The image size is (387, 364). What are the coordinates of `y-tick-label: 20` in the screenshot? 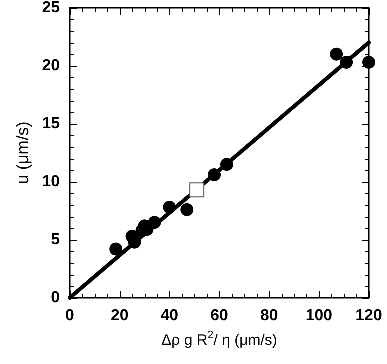 It's located at (51, 66).